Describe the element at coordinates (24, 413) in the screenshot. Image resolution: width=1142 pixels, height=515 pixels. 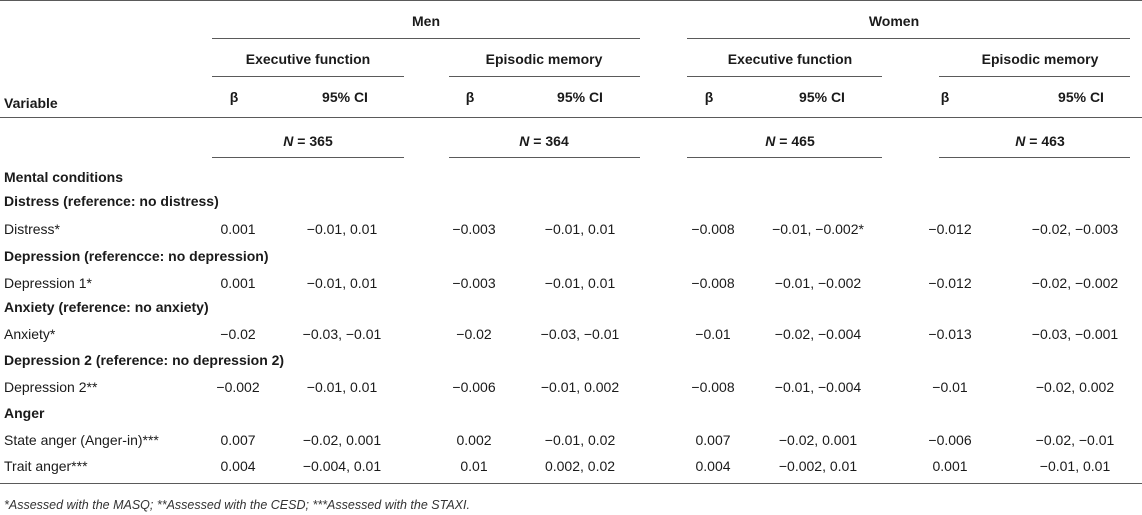
I see `row-heading: Anger` at that location.